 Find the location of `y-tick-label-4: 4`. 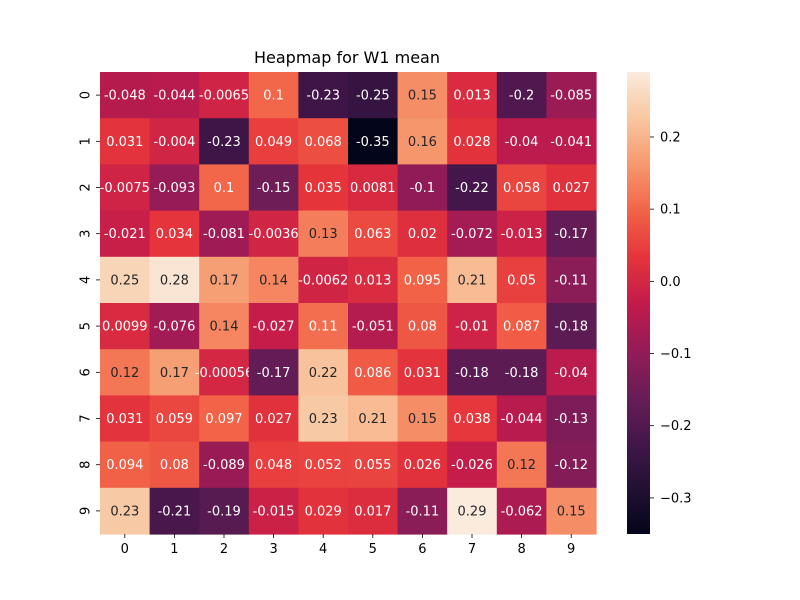

y-tick-label-4: 4 is located at coordinates (86, 280).